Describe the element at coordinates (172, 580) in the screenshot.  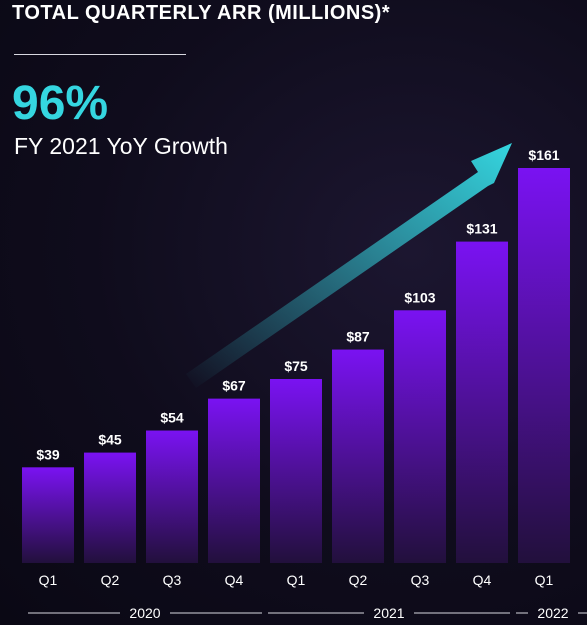
I see `category-label-2: Q3` at that location.